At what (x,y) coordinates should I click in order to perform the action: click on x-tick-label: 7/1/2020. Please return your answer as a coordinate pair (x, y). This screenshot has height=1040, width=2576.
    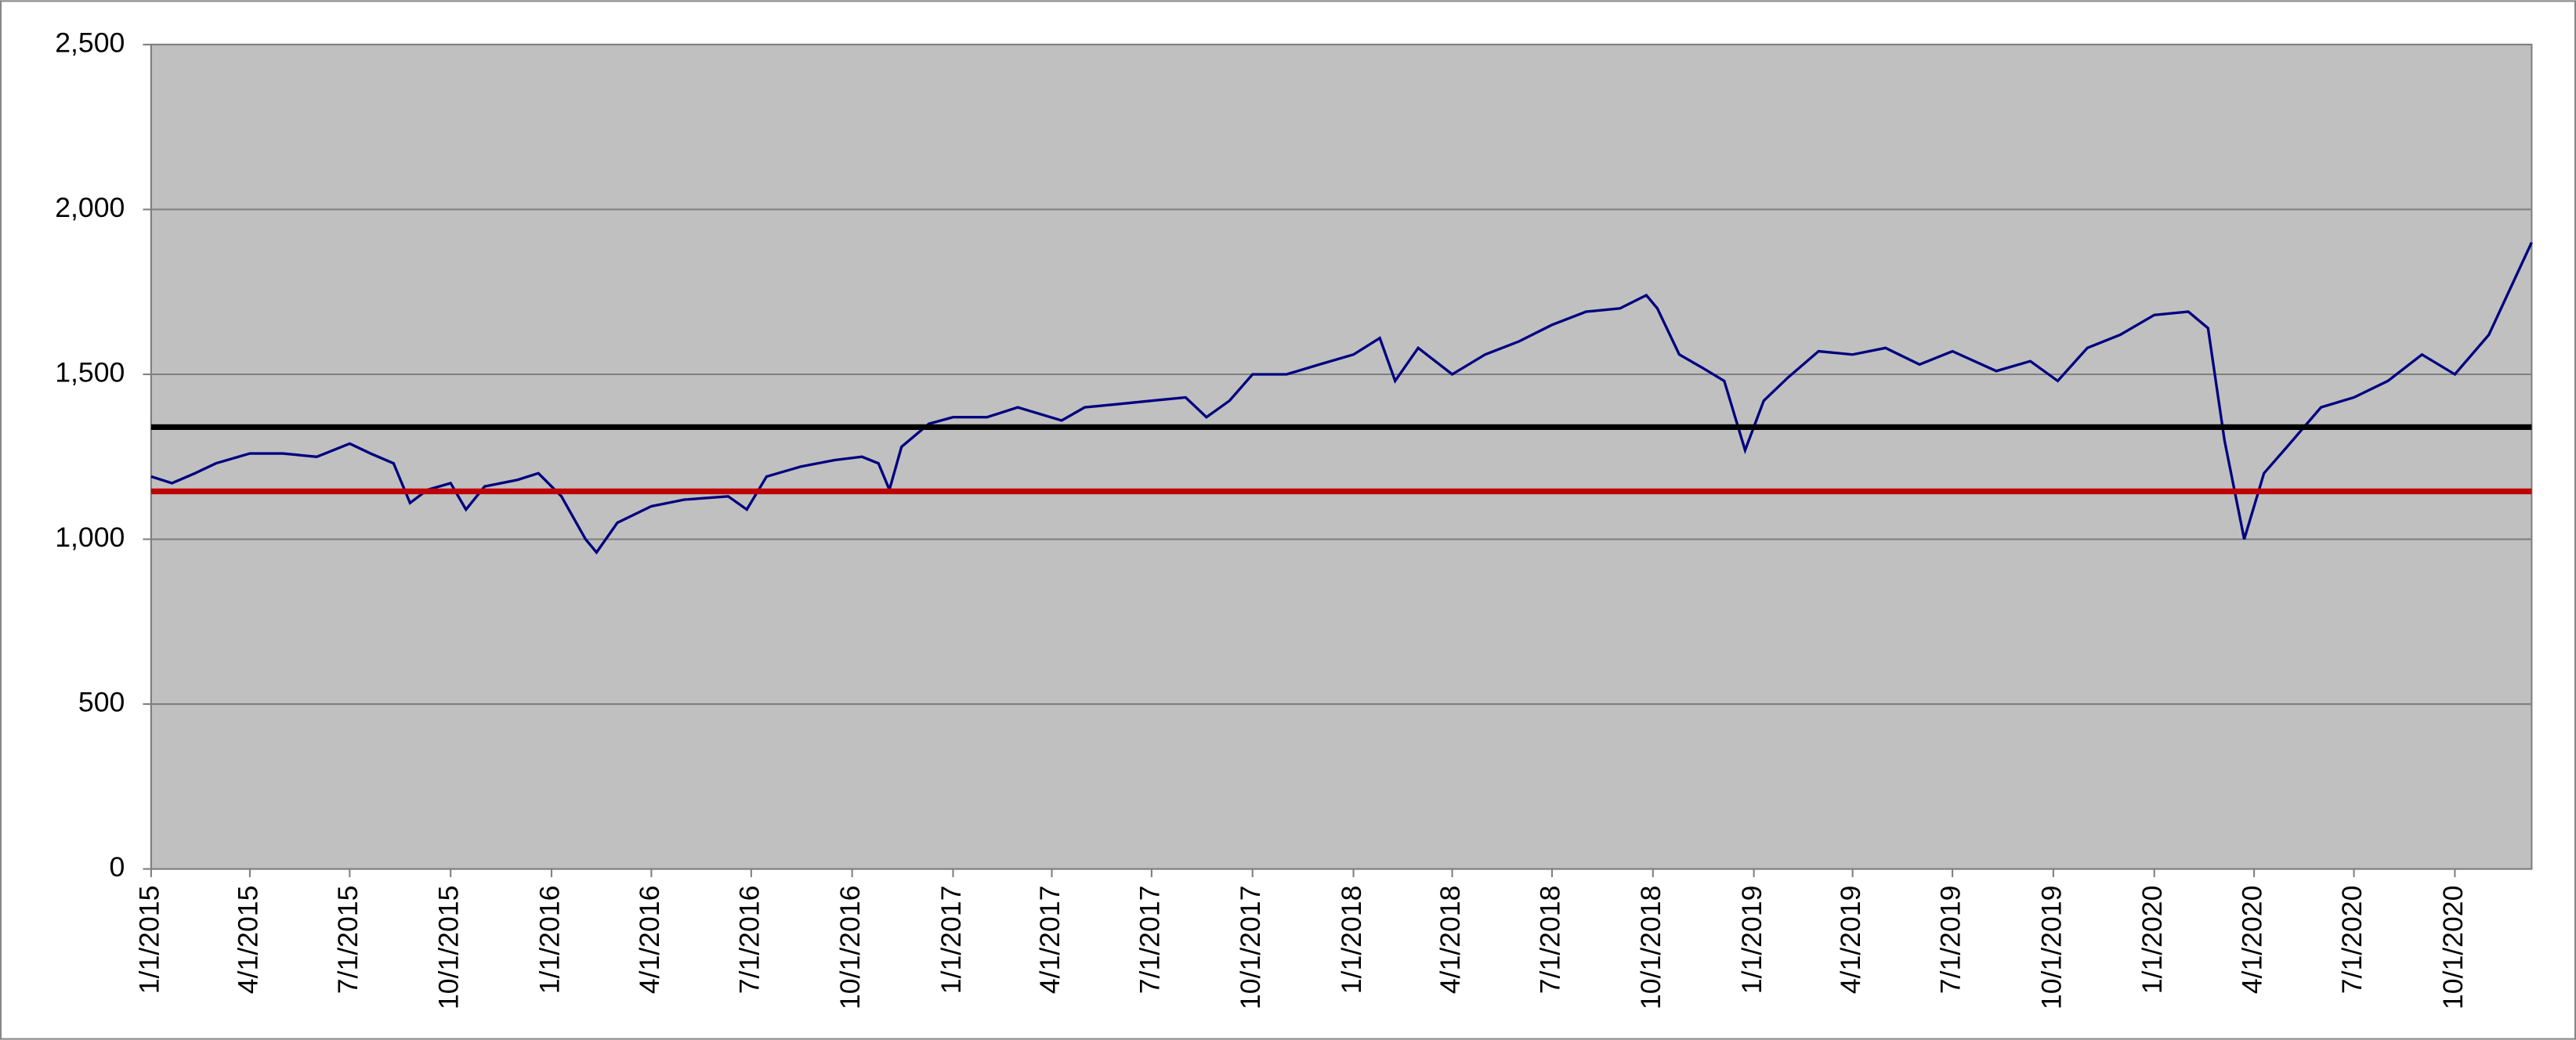
    Looking at the image, I should click on (2352, 940).